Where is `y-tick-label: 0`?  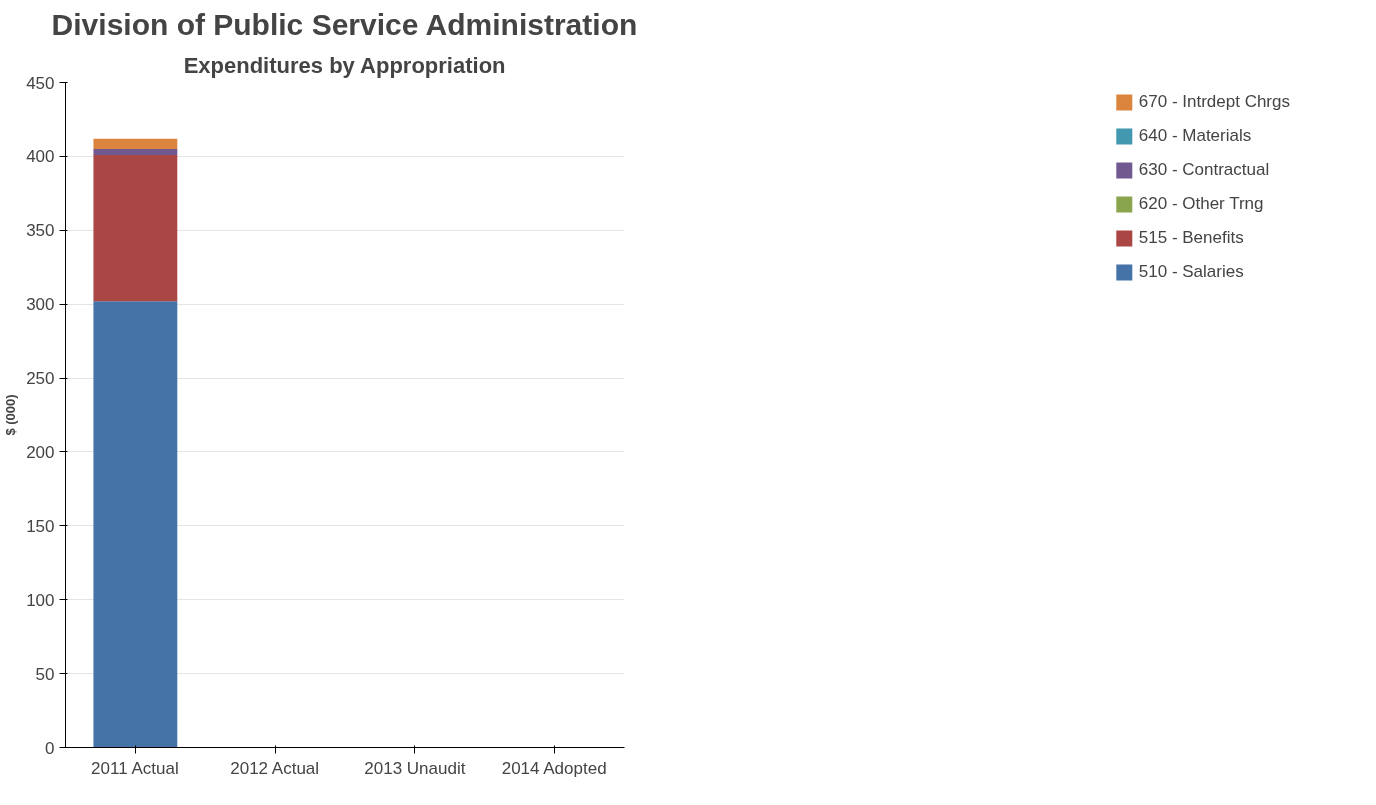 y-tick-label: 0 is located at coordinates (50, 748).